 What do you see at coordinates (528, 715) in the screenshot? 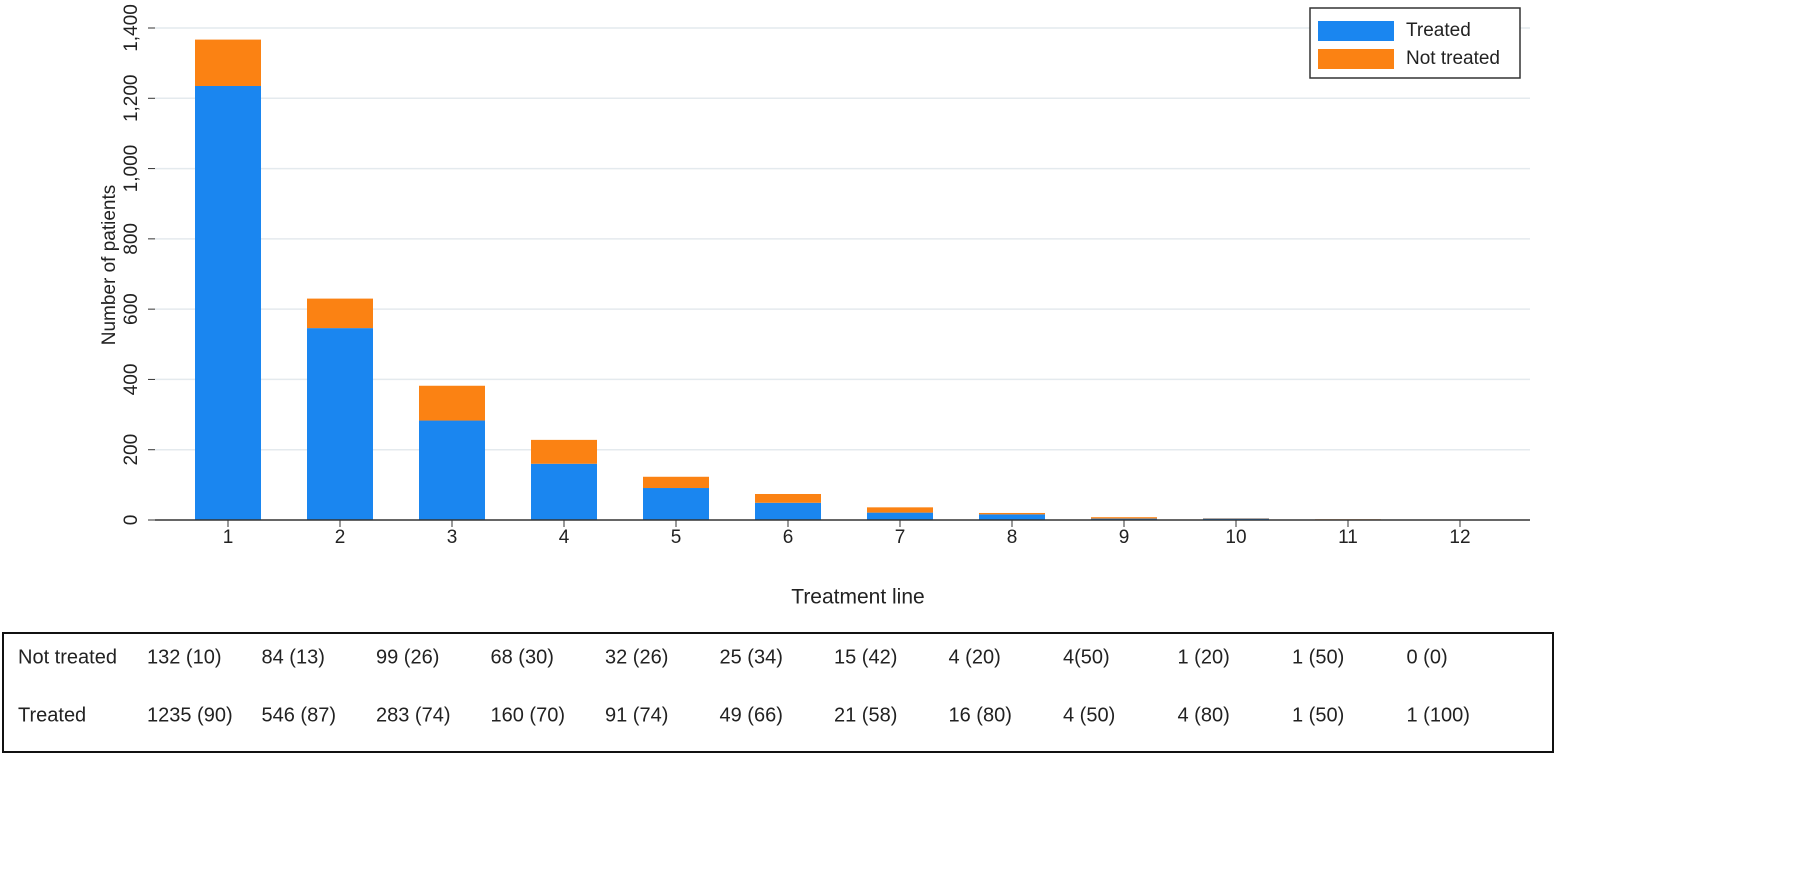
I see `table-cell: 160 (70)` at bounding box center [528, 715].